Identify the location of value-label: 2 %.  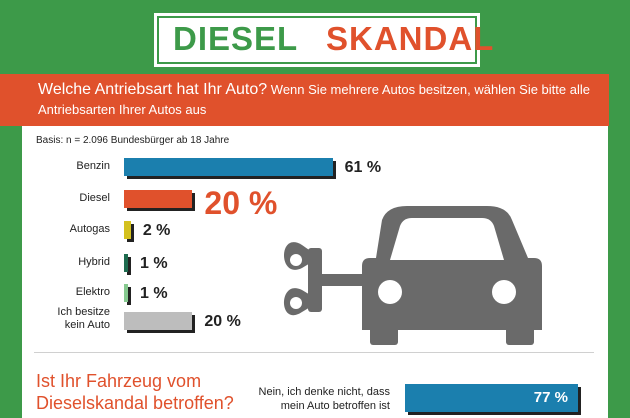
(156, 230).